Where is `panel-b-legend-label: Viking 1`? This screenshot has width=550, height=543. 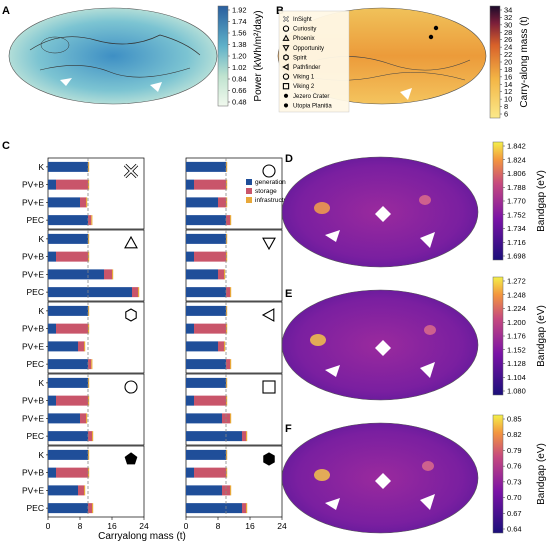 panel-b-legend-label: Viking 1 is located at coordinates (304, 78).